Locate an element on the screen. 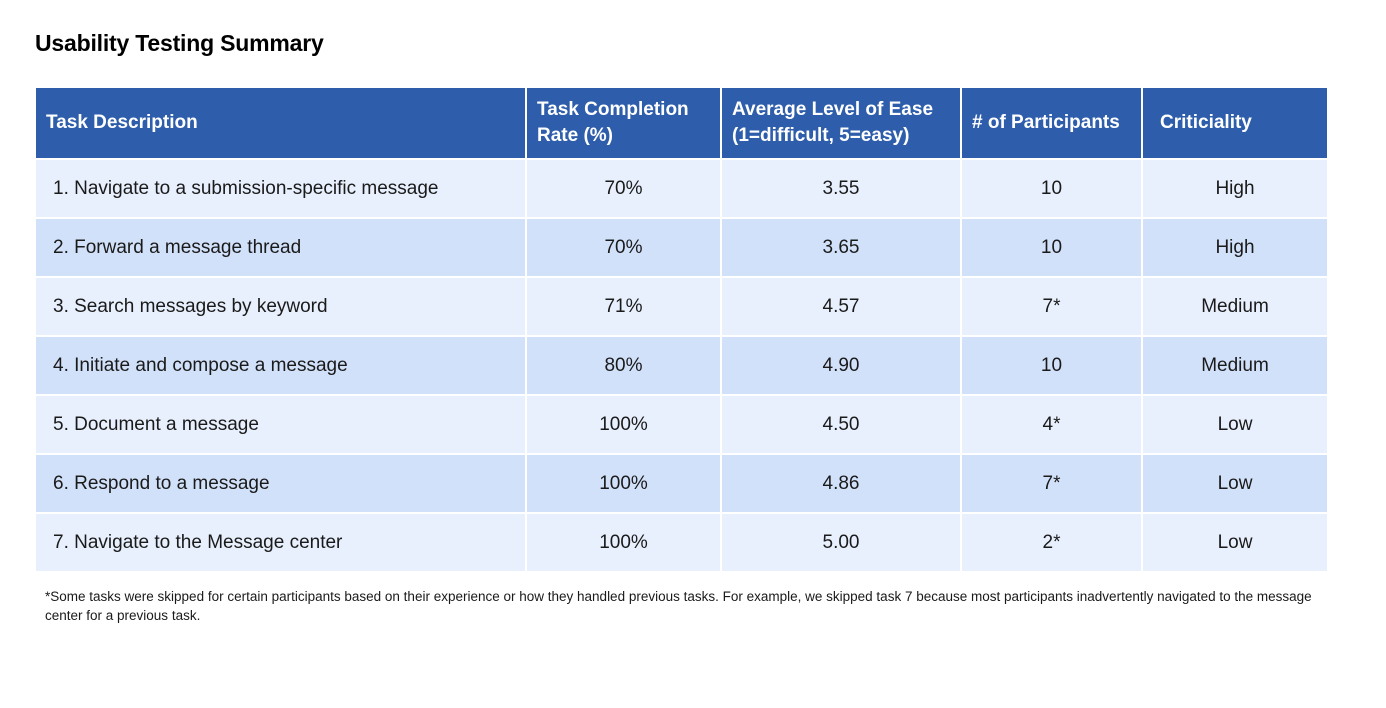 Image resolution: width=1386 pixels, height=708 pixels. table-row: 6. Respond to a message 100% 4.86 7* Low is located at coordinates (681, 483).